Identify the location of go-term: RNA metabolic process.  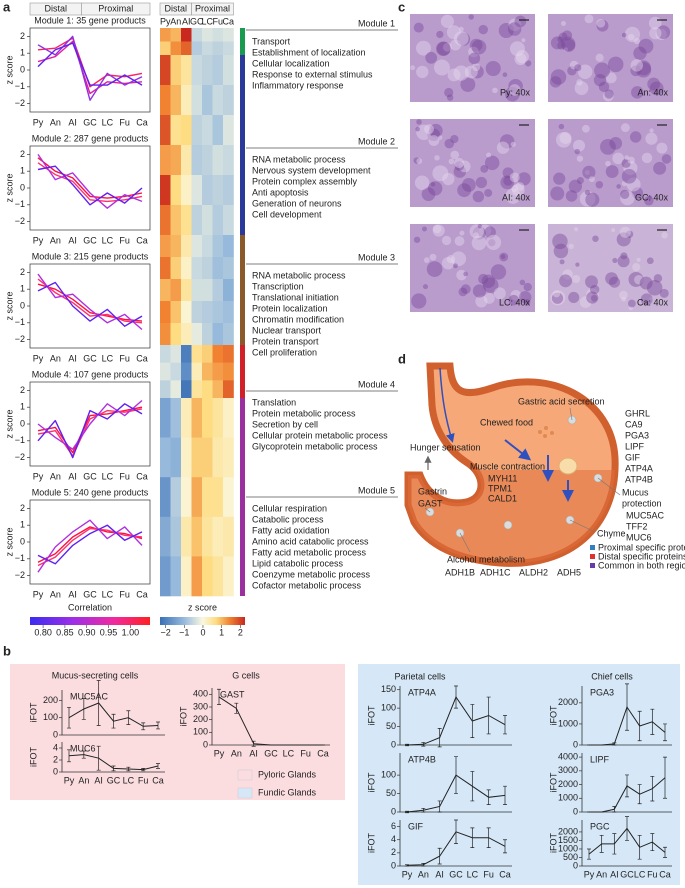
(299, 275).